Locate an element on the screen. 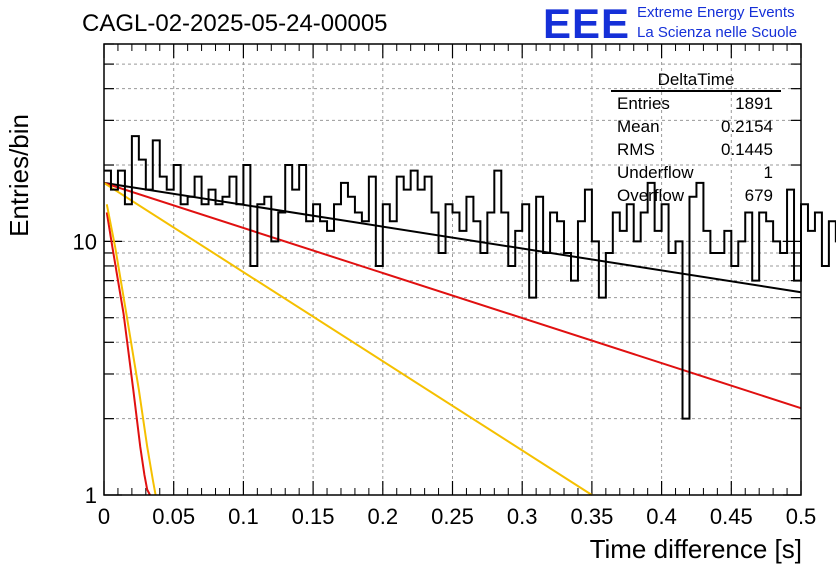 This screenshot has height=572, width=836. stats-box-title: DeltaTime is located at coordinates (696, 81).